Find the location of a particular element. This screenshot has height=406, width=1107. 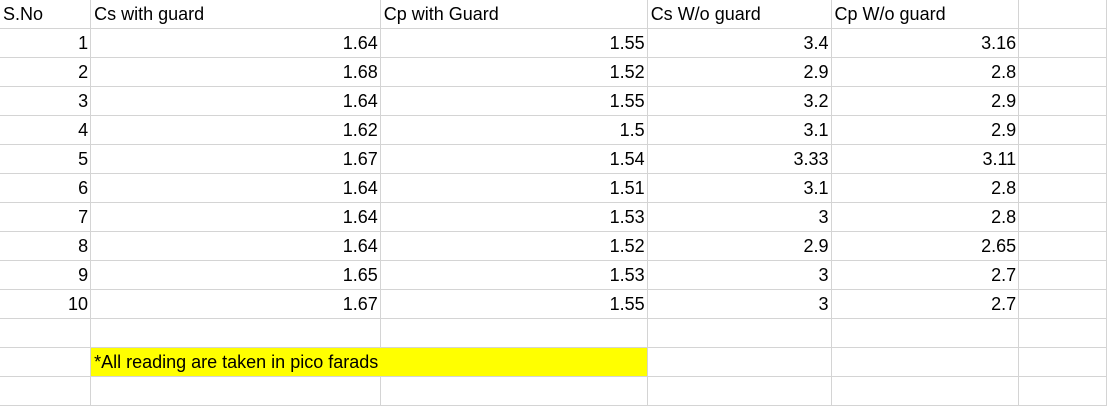

cell-sno: 1 is located at coordinates (46, 43).